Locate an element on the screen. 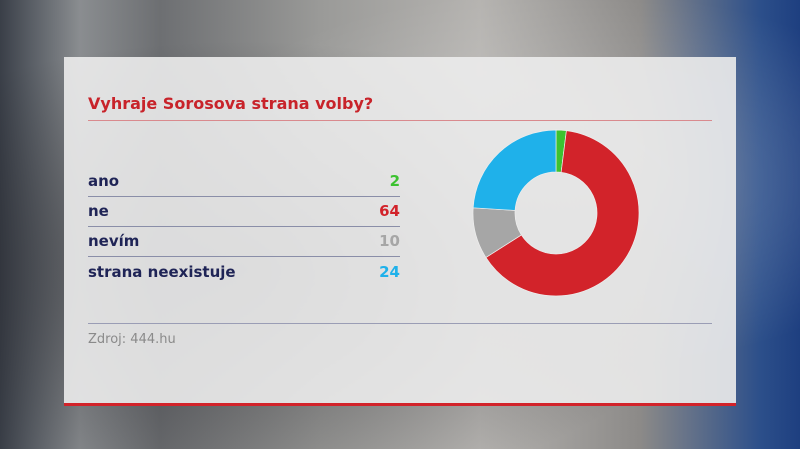 This screenshot has height=449, width=800. legend-row: ano 2 is located at coordinates (244, 182).